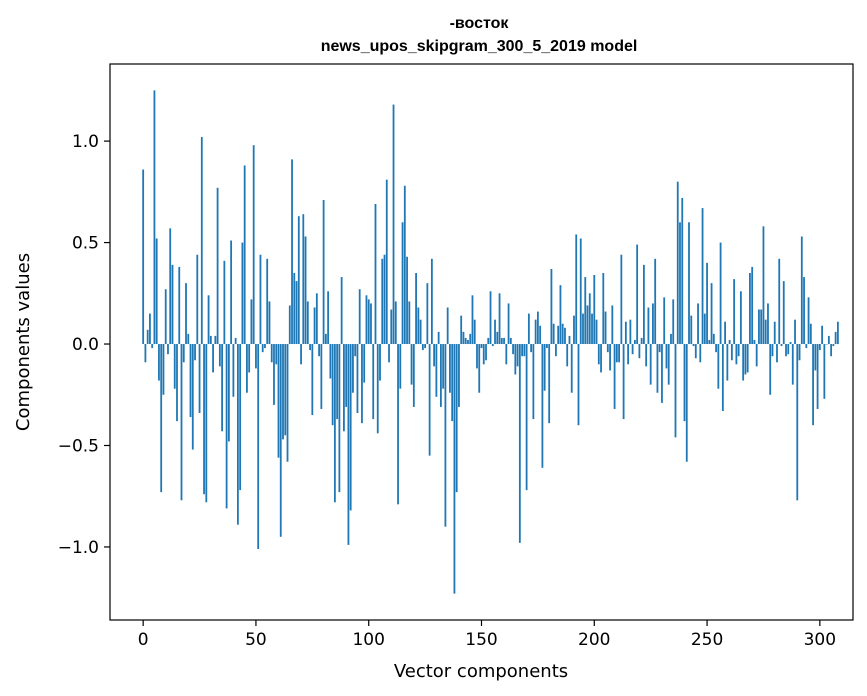 The image size is (867, 696). What do you see at coordinates (78, 446) in the screenshot?
I see `y-tick-label: −0.5` at bounding box center [78, 446].